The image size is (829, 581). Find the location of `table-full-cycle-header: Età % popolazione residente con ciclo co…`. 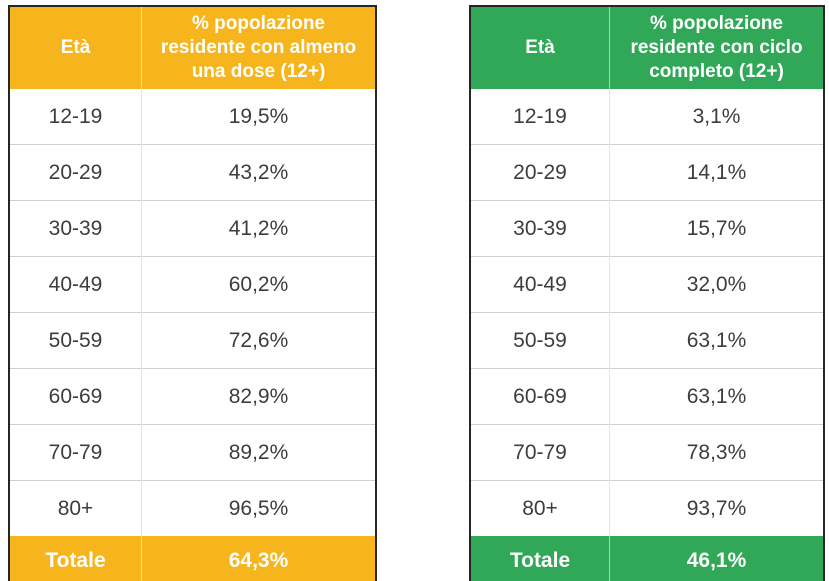

table-full-cycle-header: Età % popolazione residente con ciclo co… is located at coordinates (647, 47).